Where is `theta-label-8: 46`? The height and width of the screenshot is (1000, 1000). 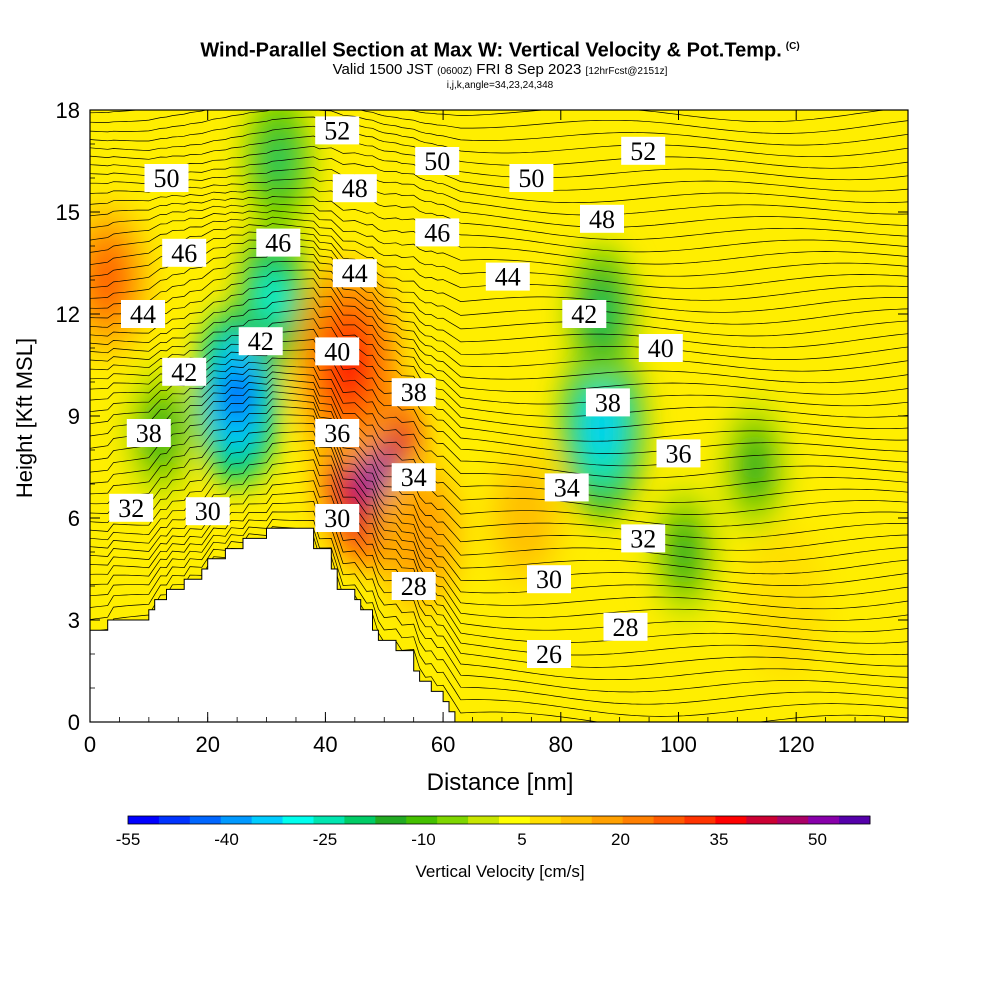
theta-label-8: 46 is located at coordinates (278, 243).